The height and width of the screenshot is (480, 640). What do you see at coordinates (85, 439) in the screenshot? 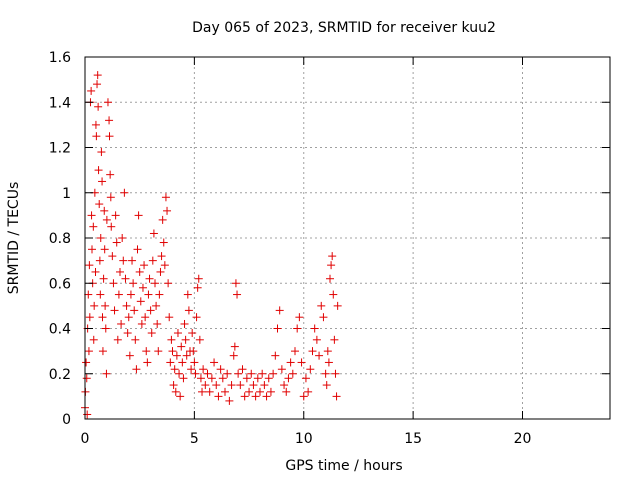
I see `x-tick-label: 0` at bounding box center [85, 439].